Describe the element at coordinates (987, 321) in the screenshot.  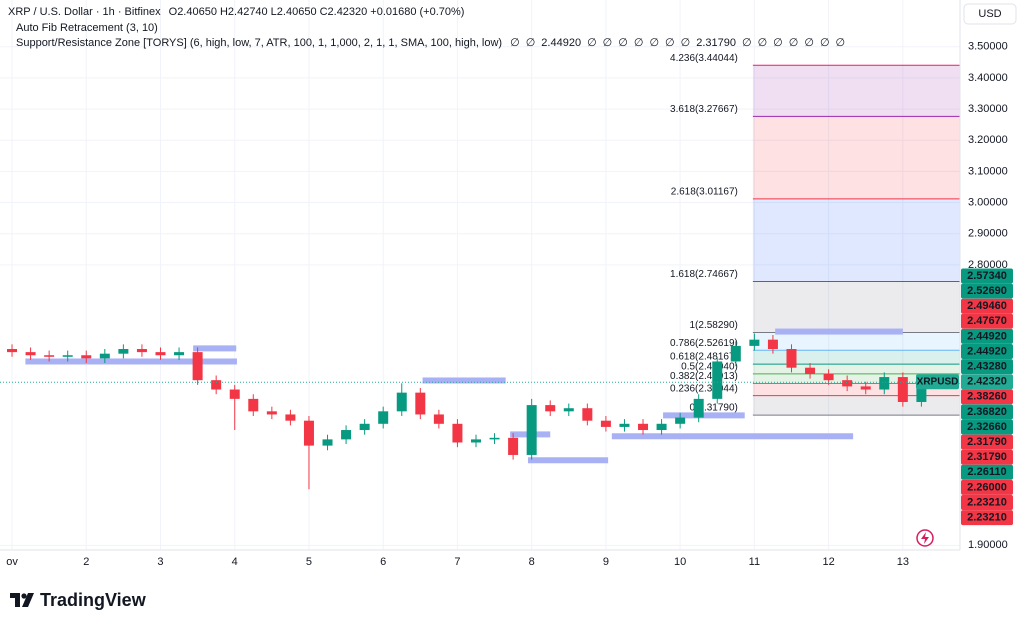
I see `price-badge-label: 2.47670` at that location.